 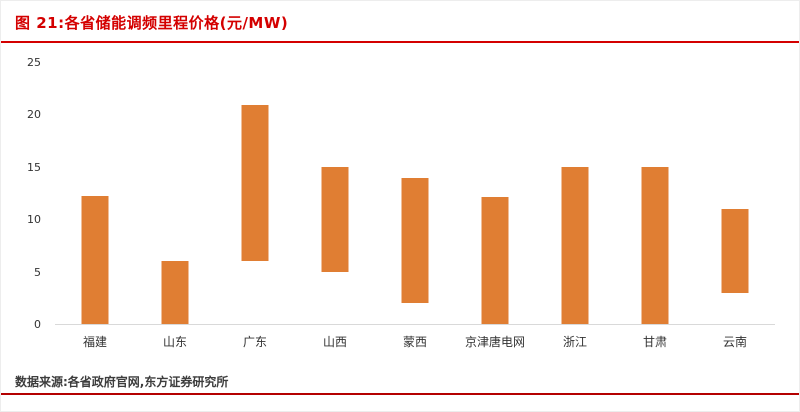 I want to click on bar-column: 浙江, so click(x=575, y=206).